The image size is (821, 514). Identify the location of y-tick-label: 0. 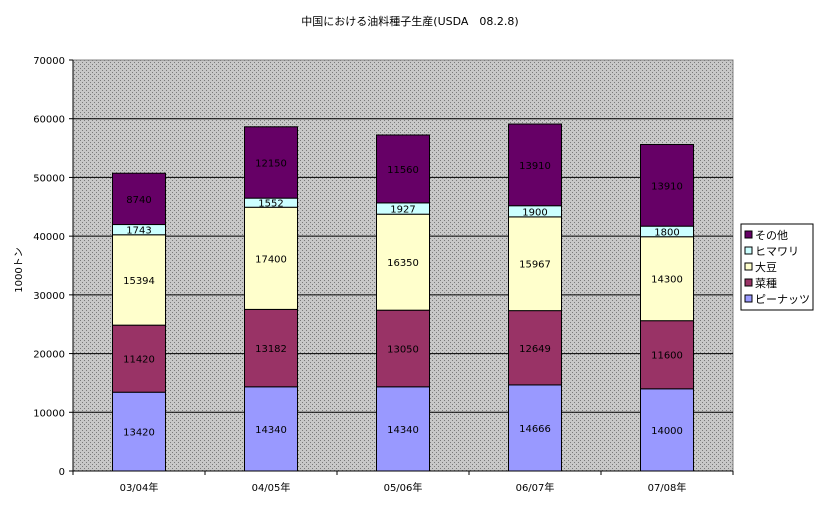
(62, 472).